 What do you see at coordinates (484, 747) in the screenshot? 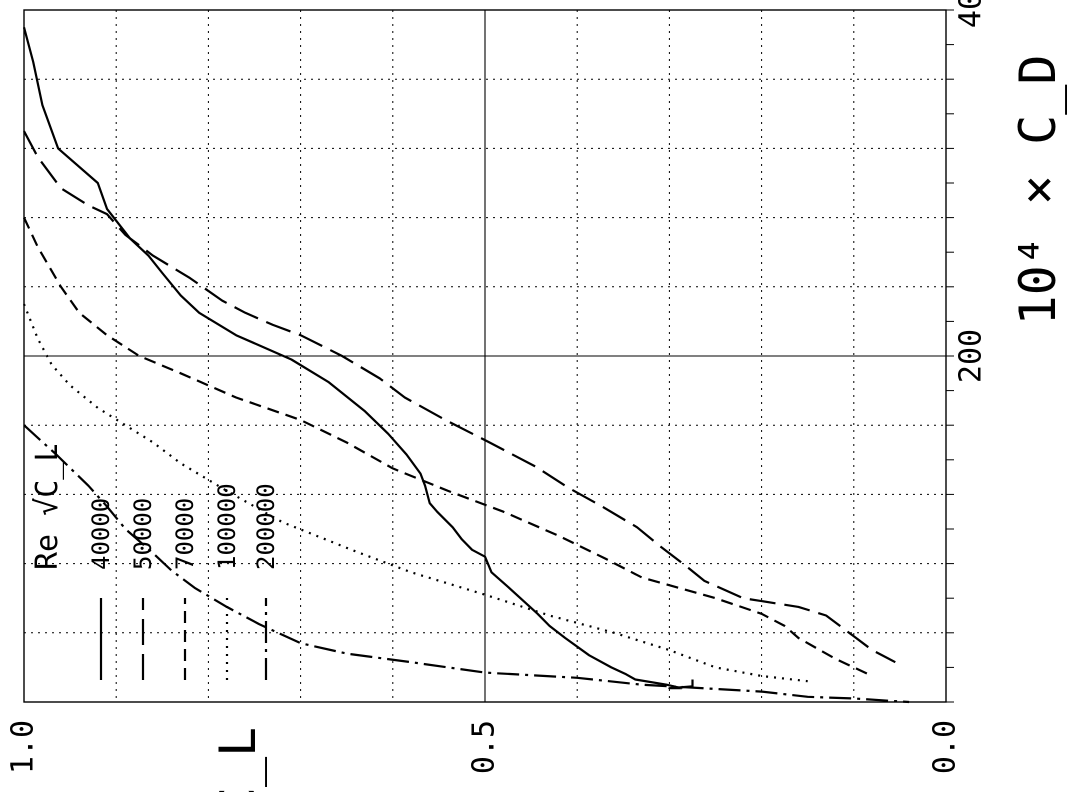
I see `y-tick-label: 0.5` at bounding box center [484, 747].